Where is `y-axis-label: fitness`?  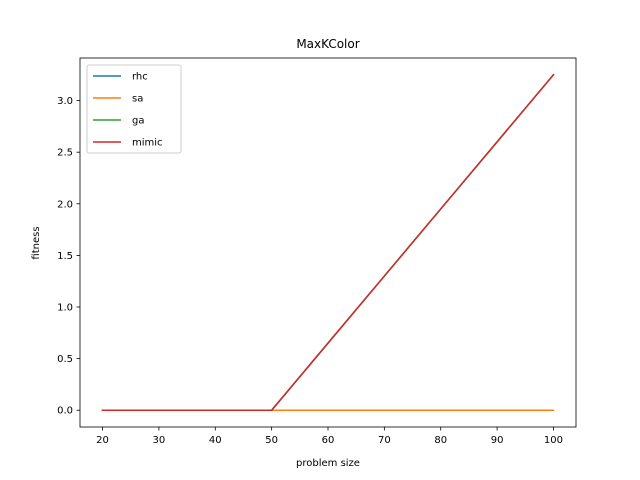
y-axis-label: fitness is located at coordinates (36, 242).